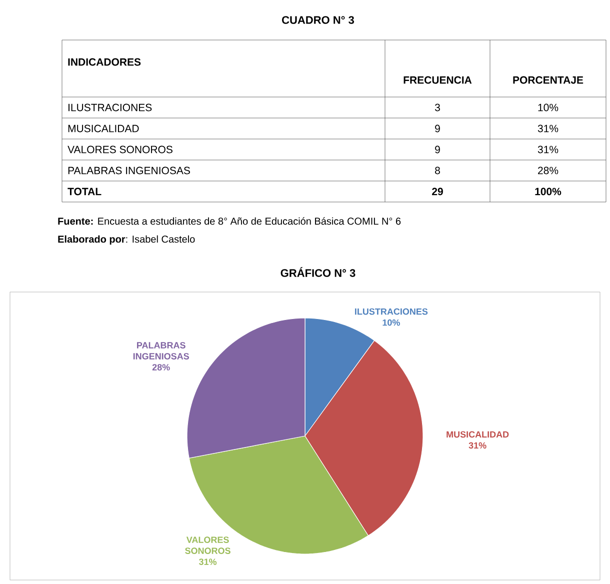  I want to click on slice-label: ILUSTRACIONES, so click(391, 311).